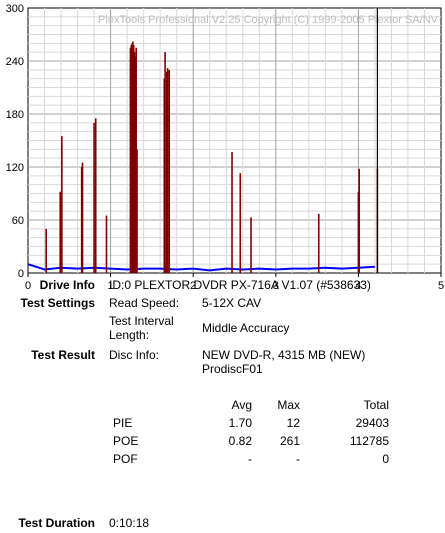  I want to click on pie-total: 29403, so click(372, 423).